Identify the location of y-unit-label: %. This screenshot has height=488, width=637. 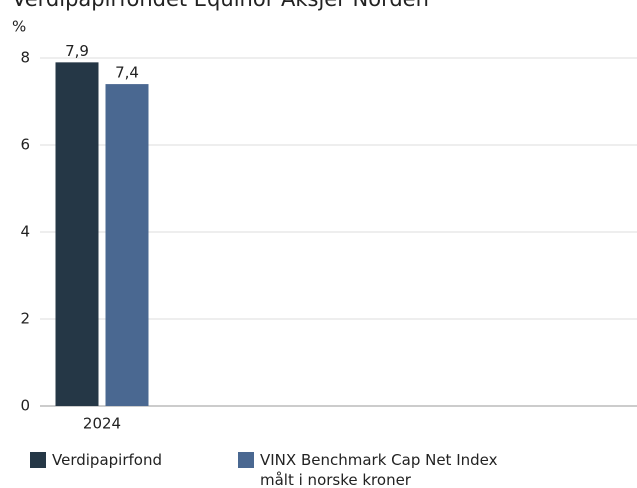
(19, 27).